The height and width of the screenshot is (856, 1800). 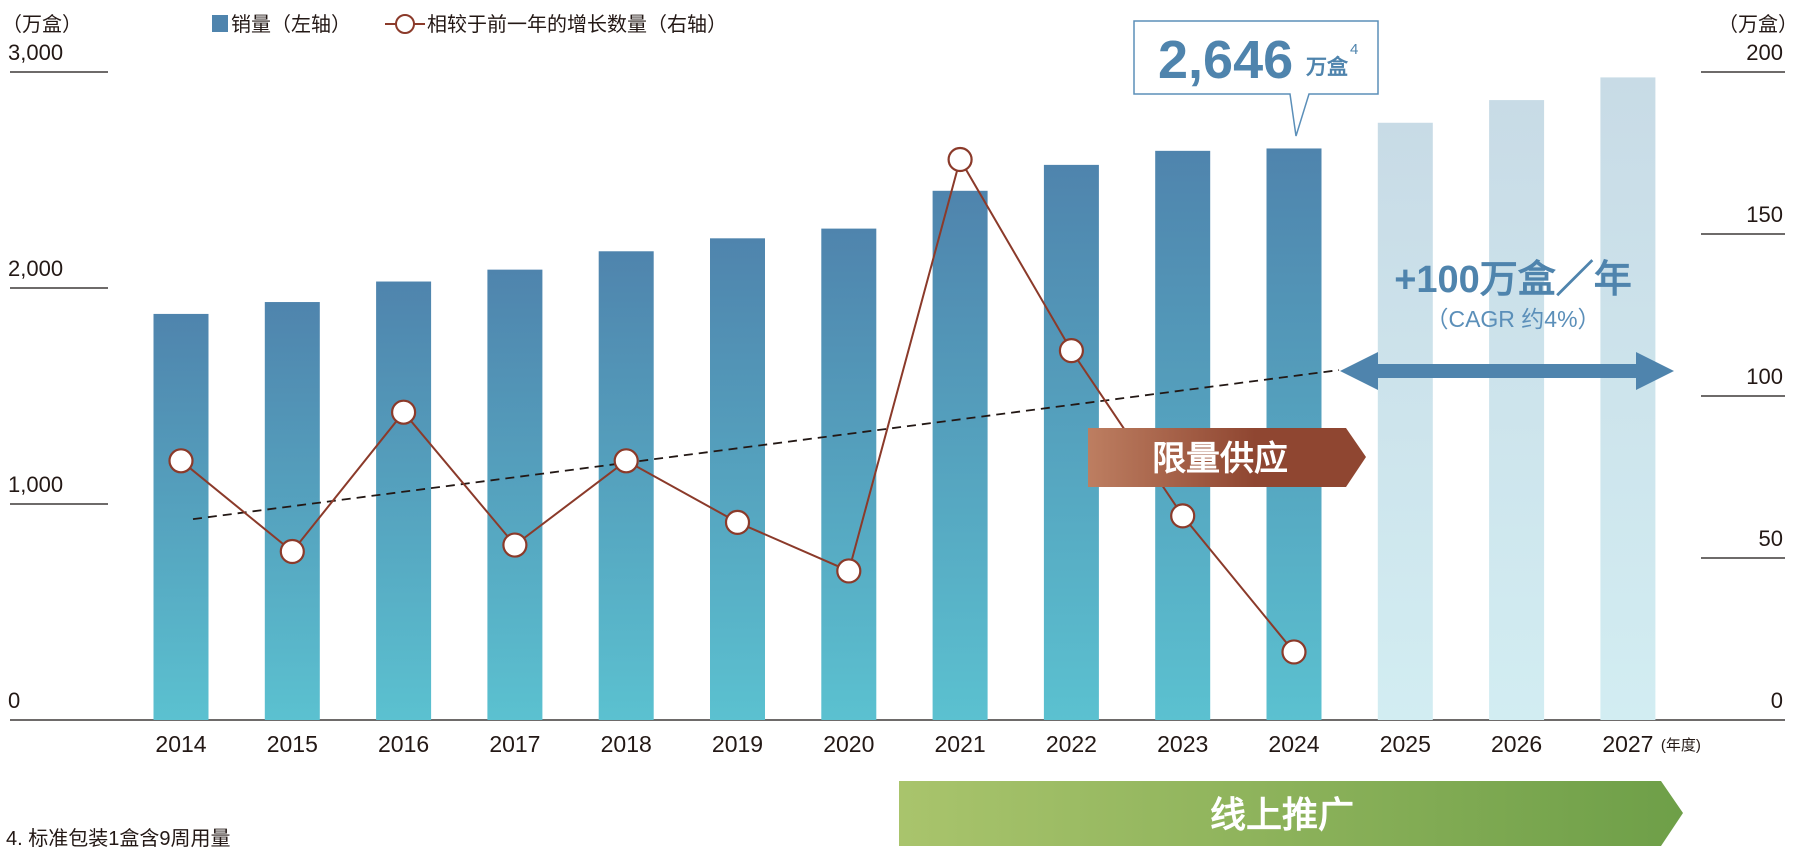 What do you see at coordinates (1764, 52) in the screenshot?
I see `right-tick-label: 200` at bounding box center [1764, 52].